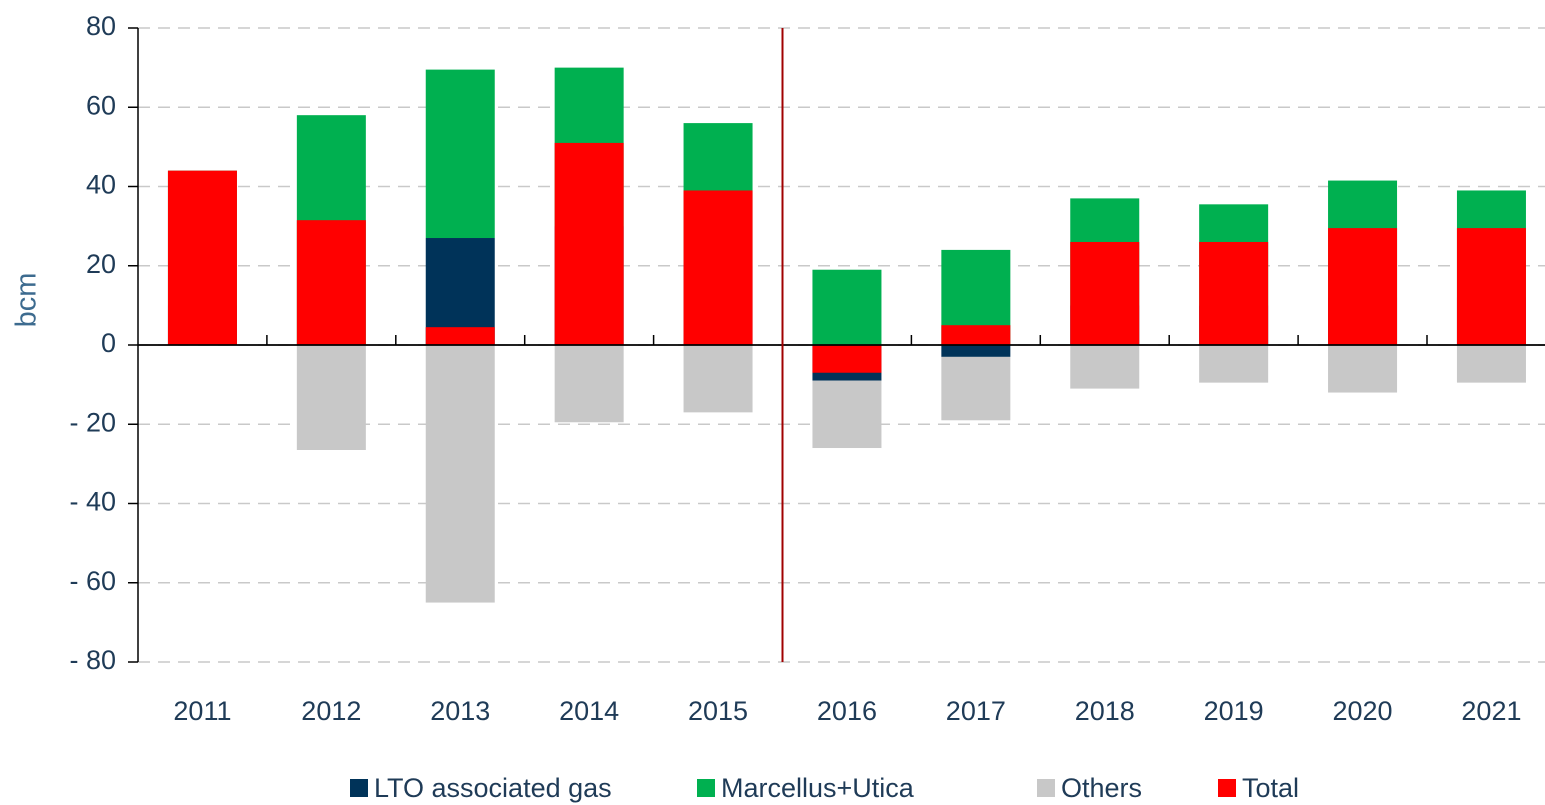 This screenshot has width=1545, height=805. What do you see at coordinates (589, 711) in the screenshot?
I see `x-tick-label: 2014` at bounding box center [589, 711].